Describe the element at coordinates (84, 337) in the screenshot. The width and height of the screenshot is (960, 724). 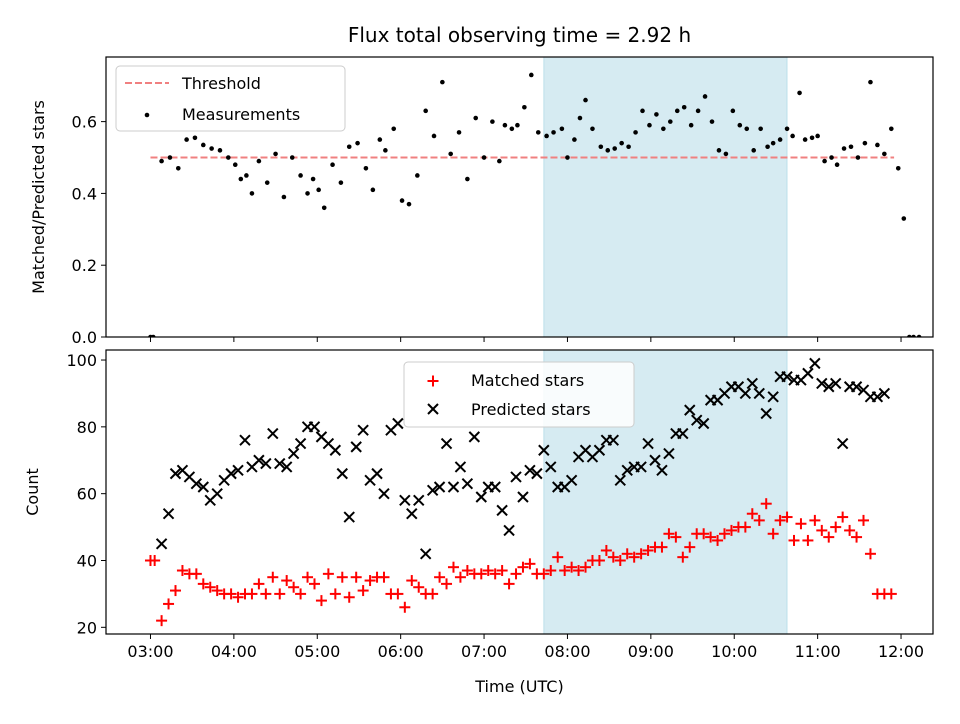
I see `y-tick-label: 0.0` at that location.